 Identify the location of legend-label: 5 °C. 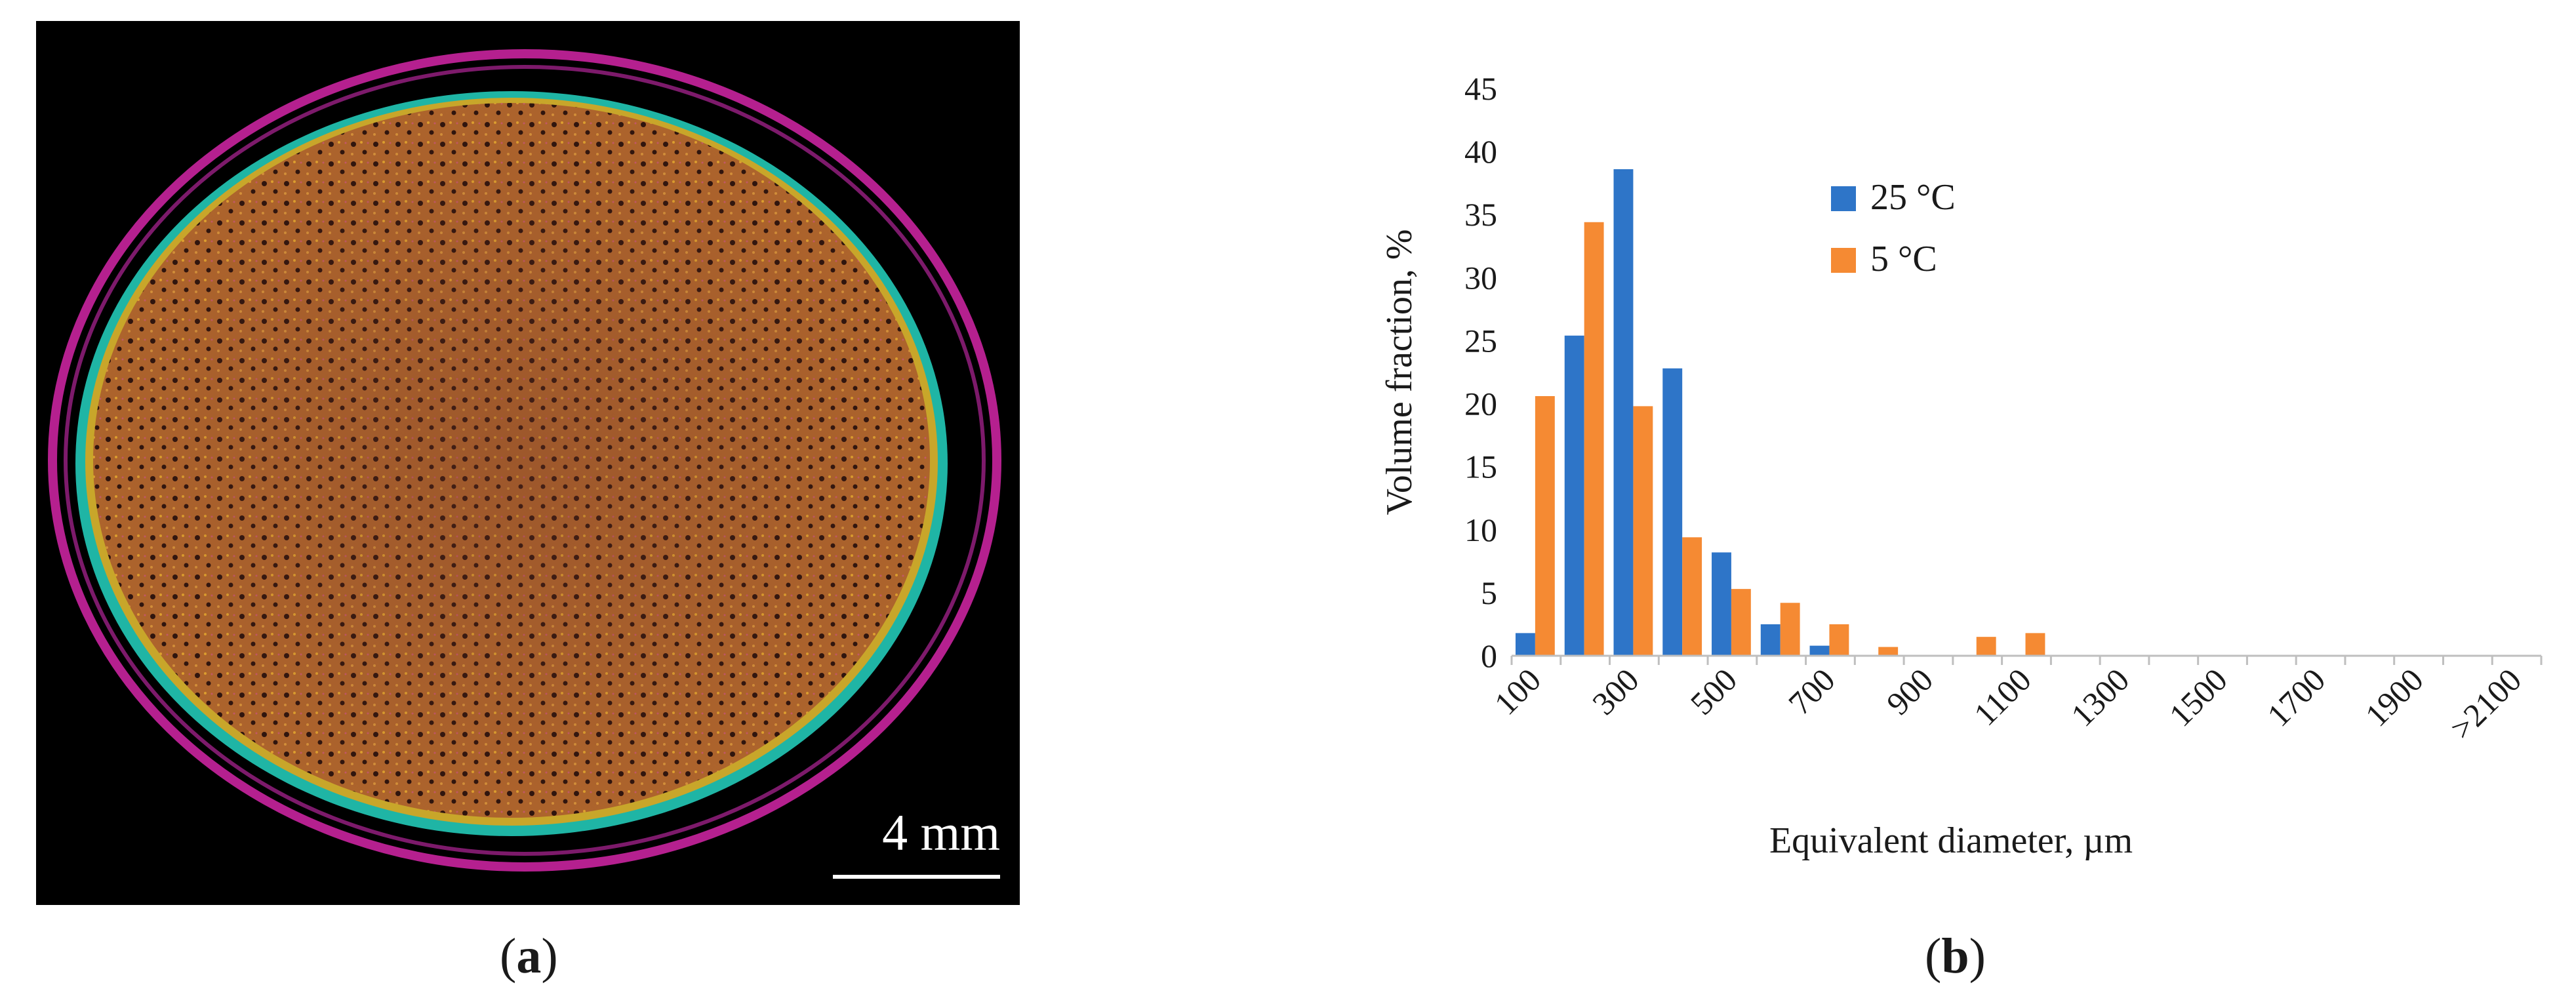
(1903, 259).